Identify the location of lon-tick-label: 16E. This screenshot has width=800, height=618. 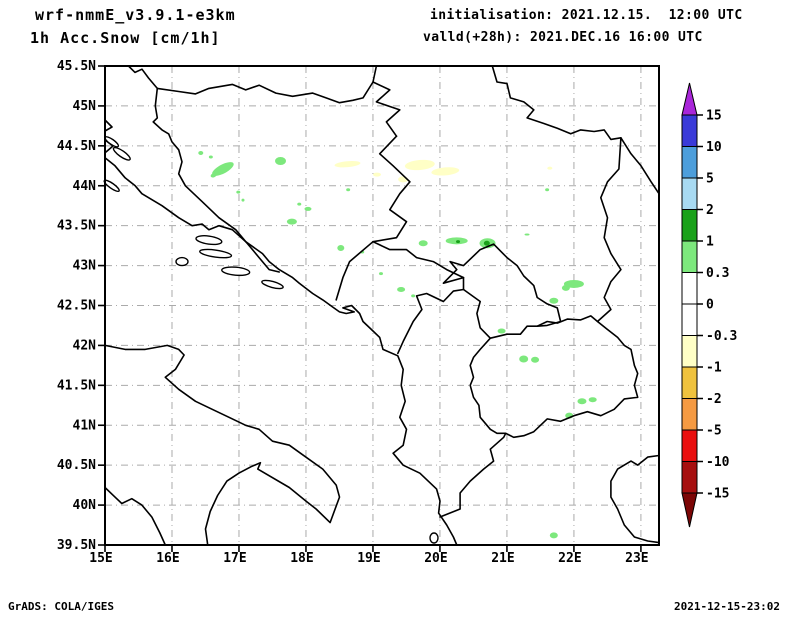
(167, 558).